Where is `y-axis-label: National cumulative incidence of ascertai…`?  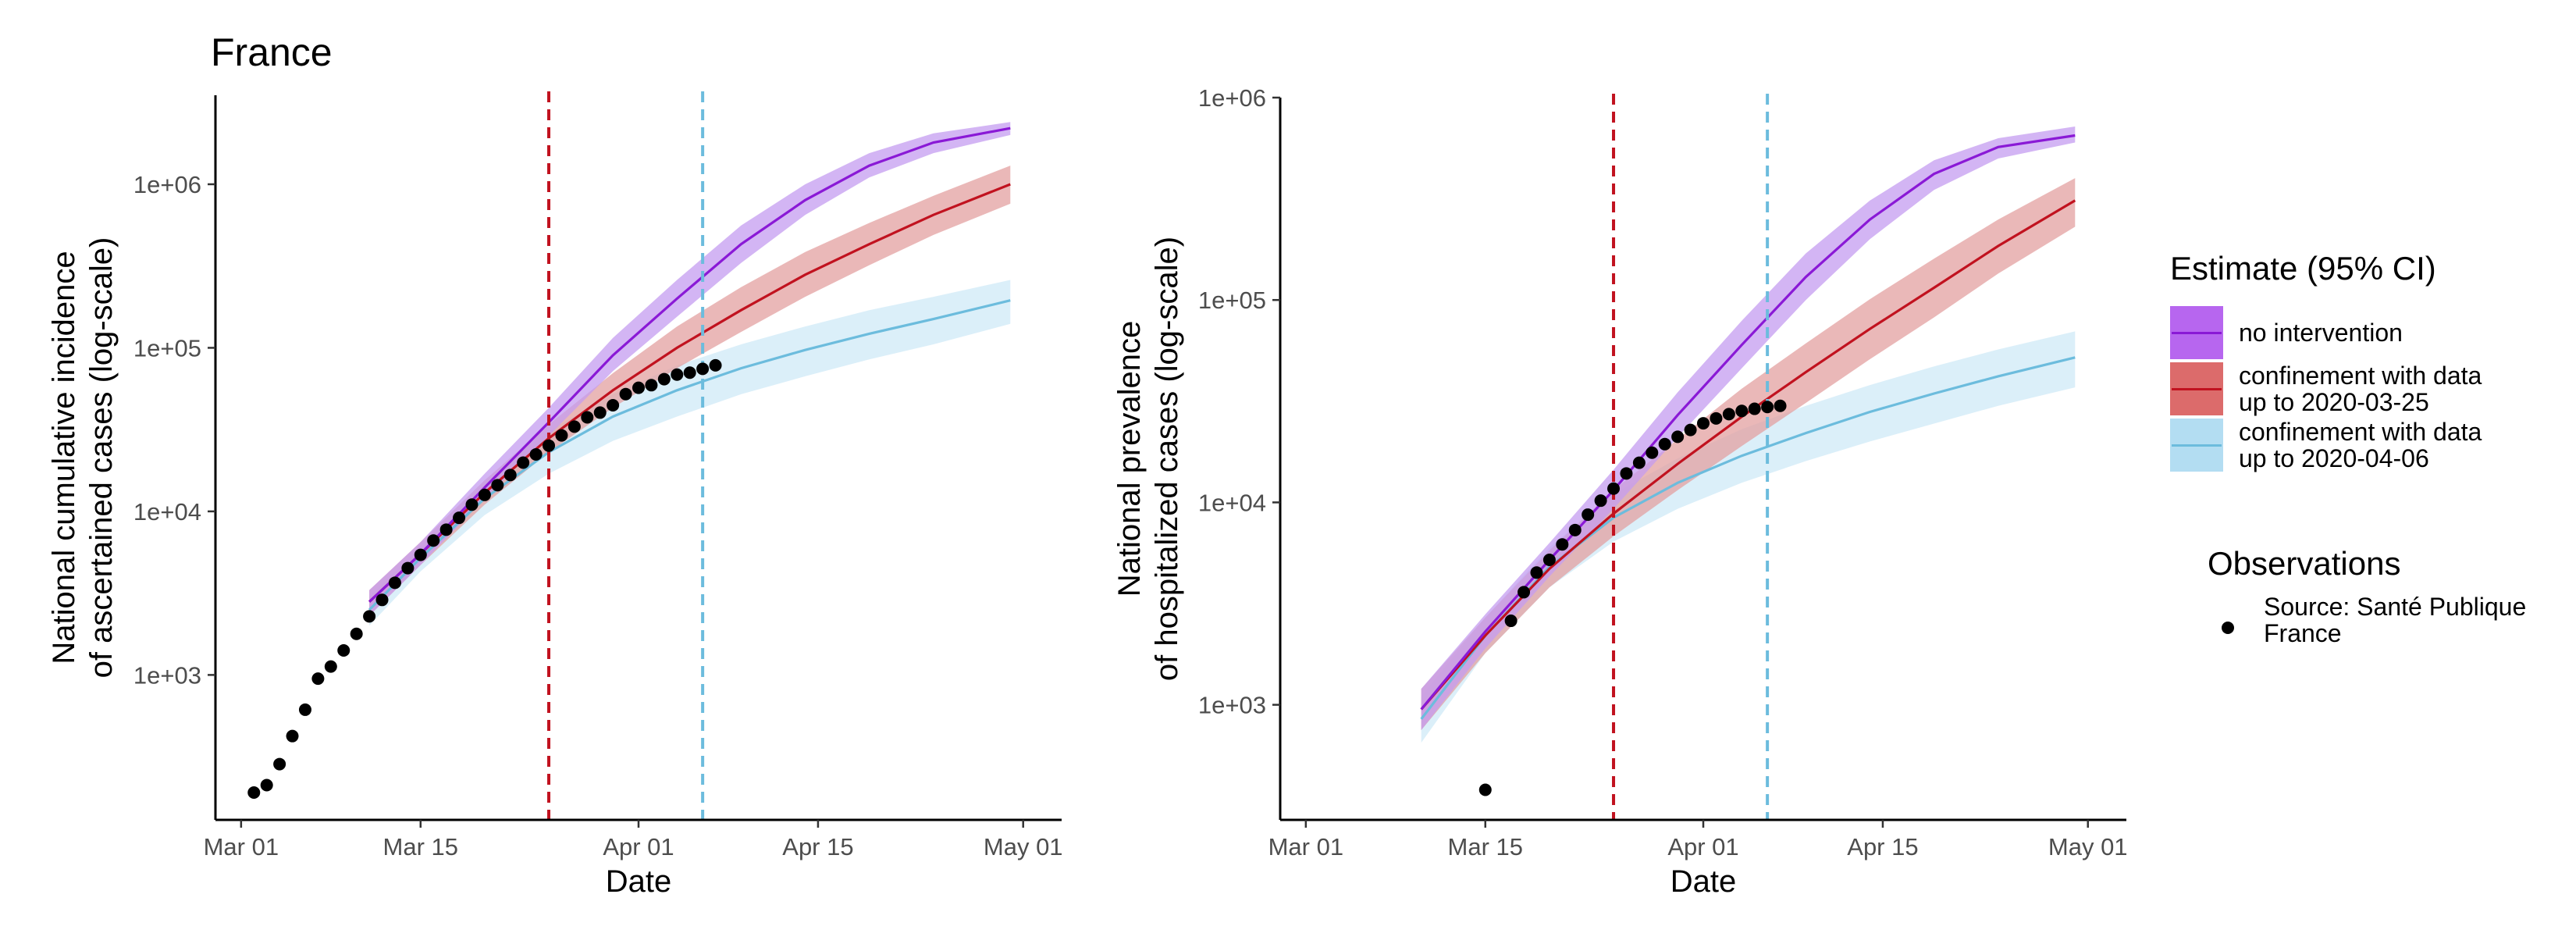
y-axis-label: National cumulative incidence of ascertai… is located at coordinates (83, 458).